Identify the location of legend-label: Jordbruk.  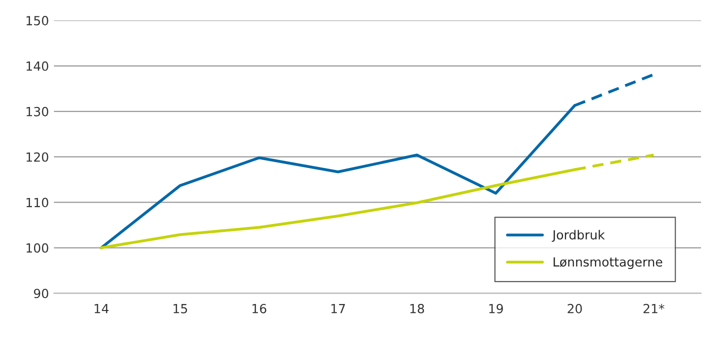
(578, 236).